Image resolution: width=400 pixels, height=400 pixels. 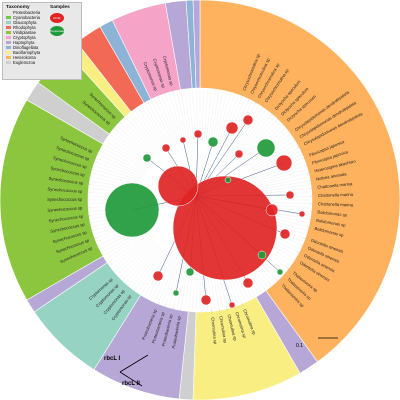 I want to click on samples-legend-title: Samples, so click(x=60, y=7).